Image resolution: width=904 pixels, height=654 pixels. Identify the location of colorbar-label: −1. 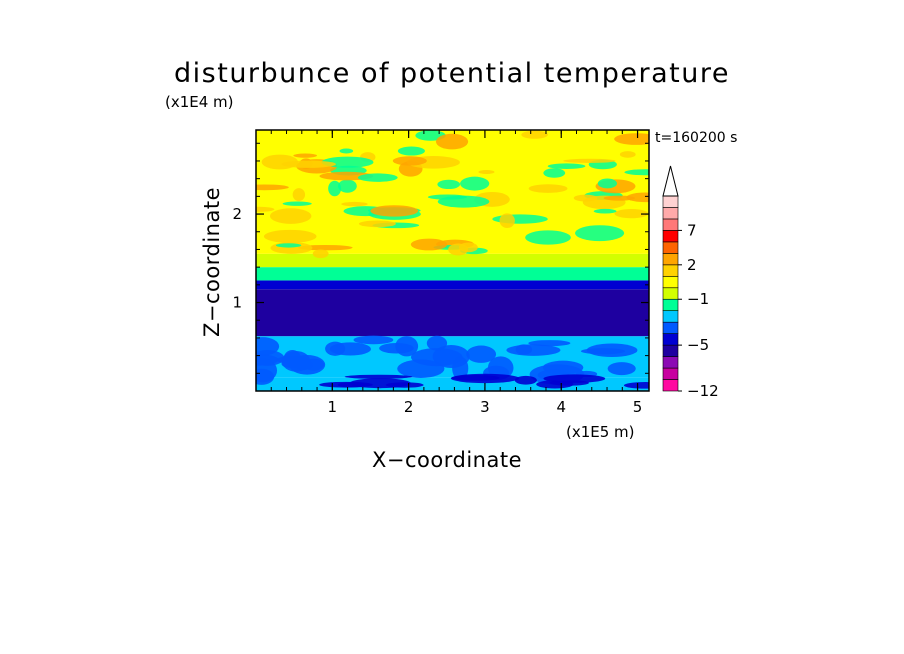
(698, 299).